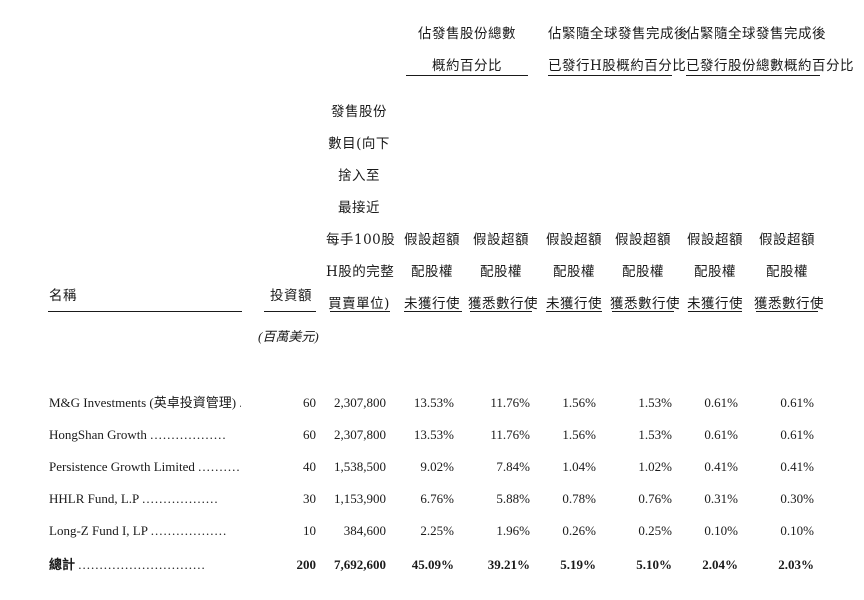 The height and width of the screenshot is (600, 864). What do you see at coordinates (796, 564) in the screenshot?
I see `pct-total-shares-fully-exercised: 2.03%` at bounding box center [796, 564].